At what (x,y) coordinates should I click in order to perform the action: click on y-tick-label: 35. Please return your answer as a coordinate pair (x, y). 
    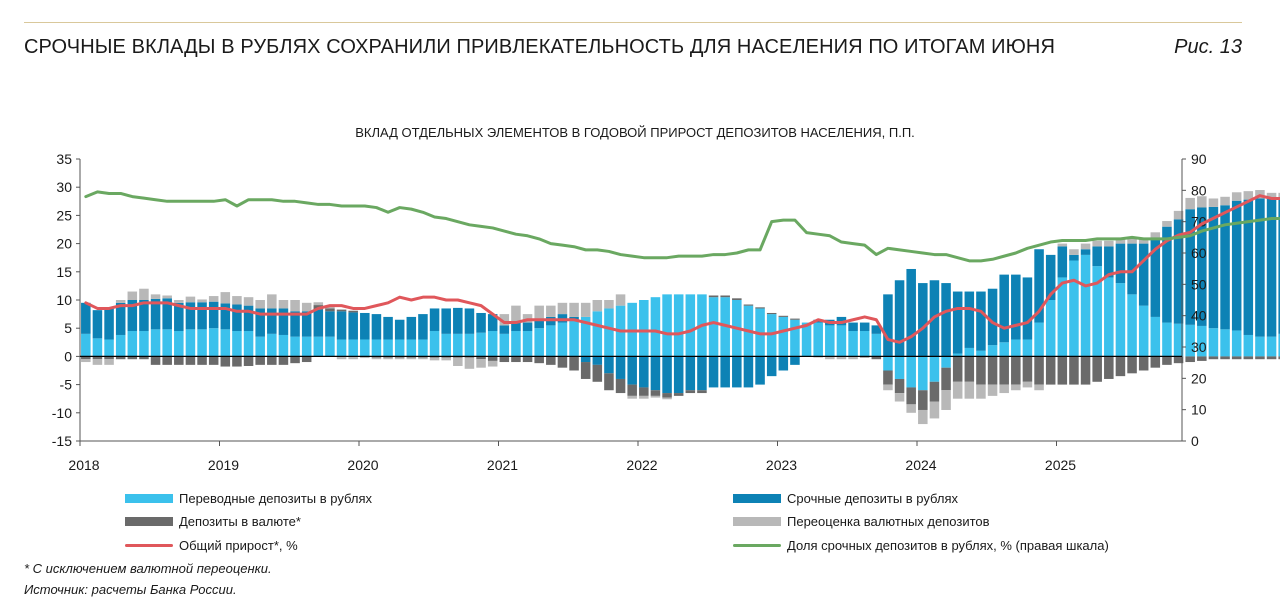
    Looking at the image, I should click on (64, 159).